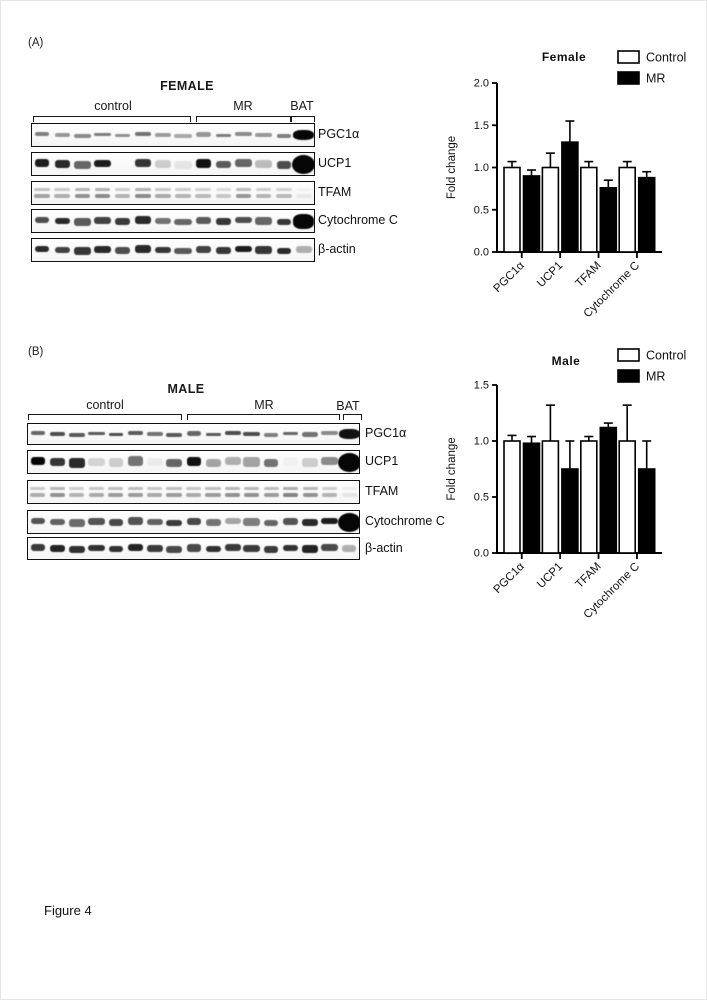  I want to click on blot-membrane-pgc1a, so click(193, 434).